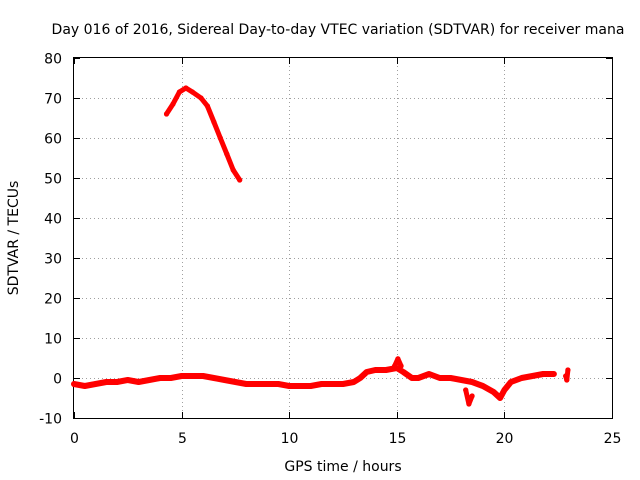 The width and height of the screenshot is (640, 480). What do you see at coordinates (53, 340) in the screenshot?
I see `y-tick-label: 10` at bounding box center [53, 340].